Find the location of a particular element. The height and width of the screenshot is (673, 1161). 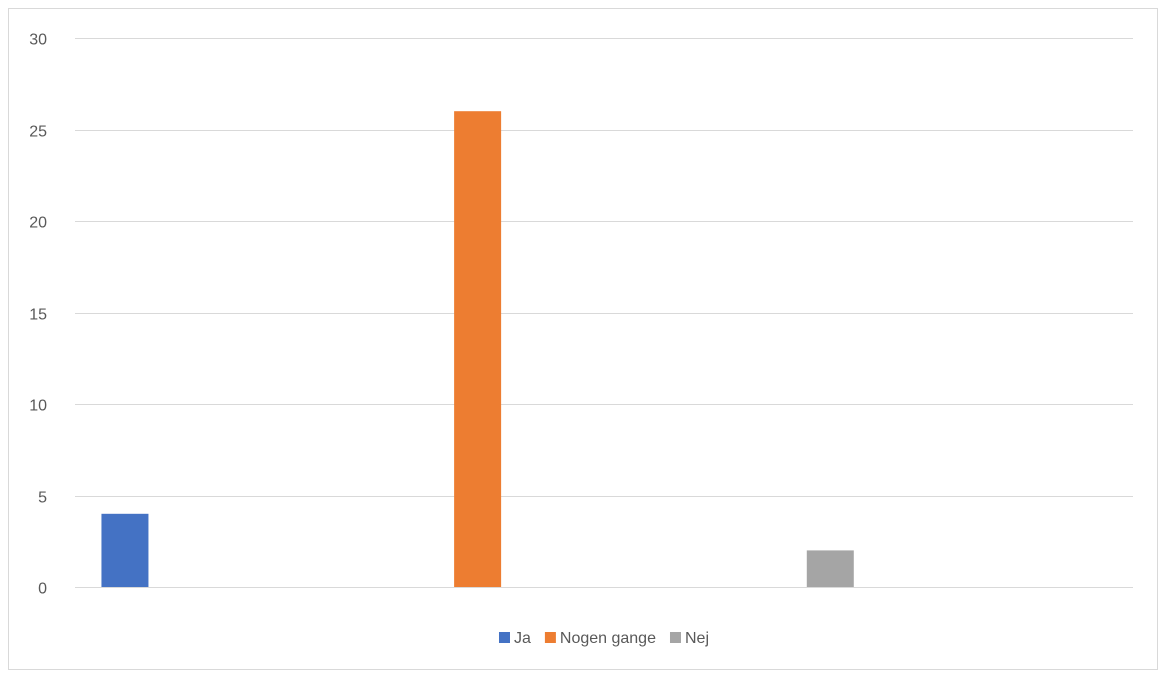

legend-label: Nogen gange is located at coordinates (608, 638).